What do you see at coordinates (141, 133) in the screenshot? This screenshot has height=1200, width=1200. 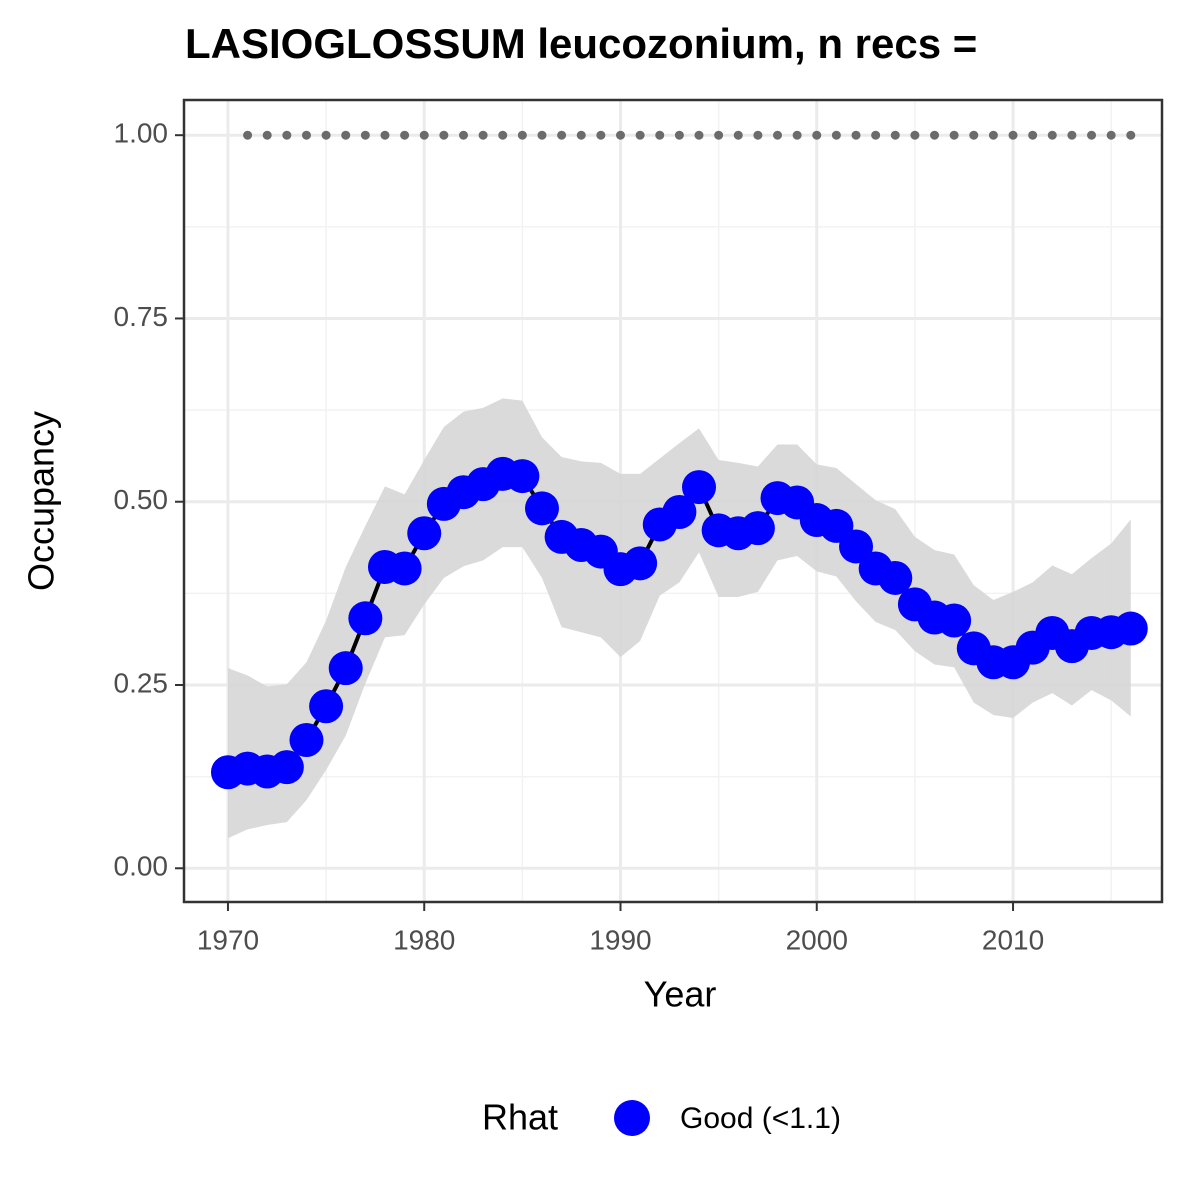 I see `y-tick-label: 1.00` at bounding box center [141, 133].